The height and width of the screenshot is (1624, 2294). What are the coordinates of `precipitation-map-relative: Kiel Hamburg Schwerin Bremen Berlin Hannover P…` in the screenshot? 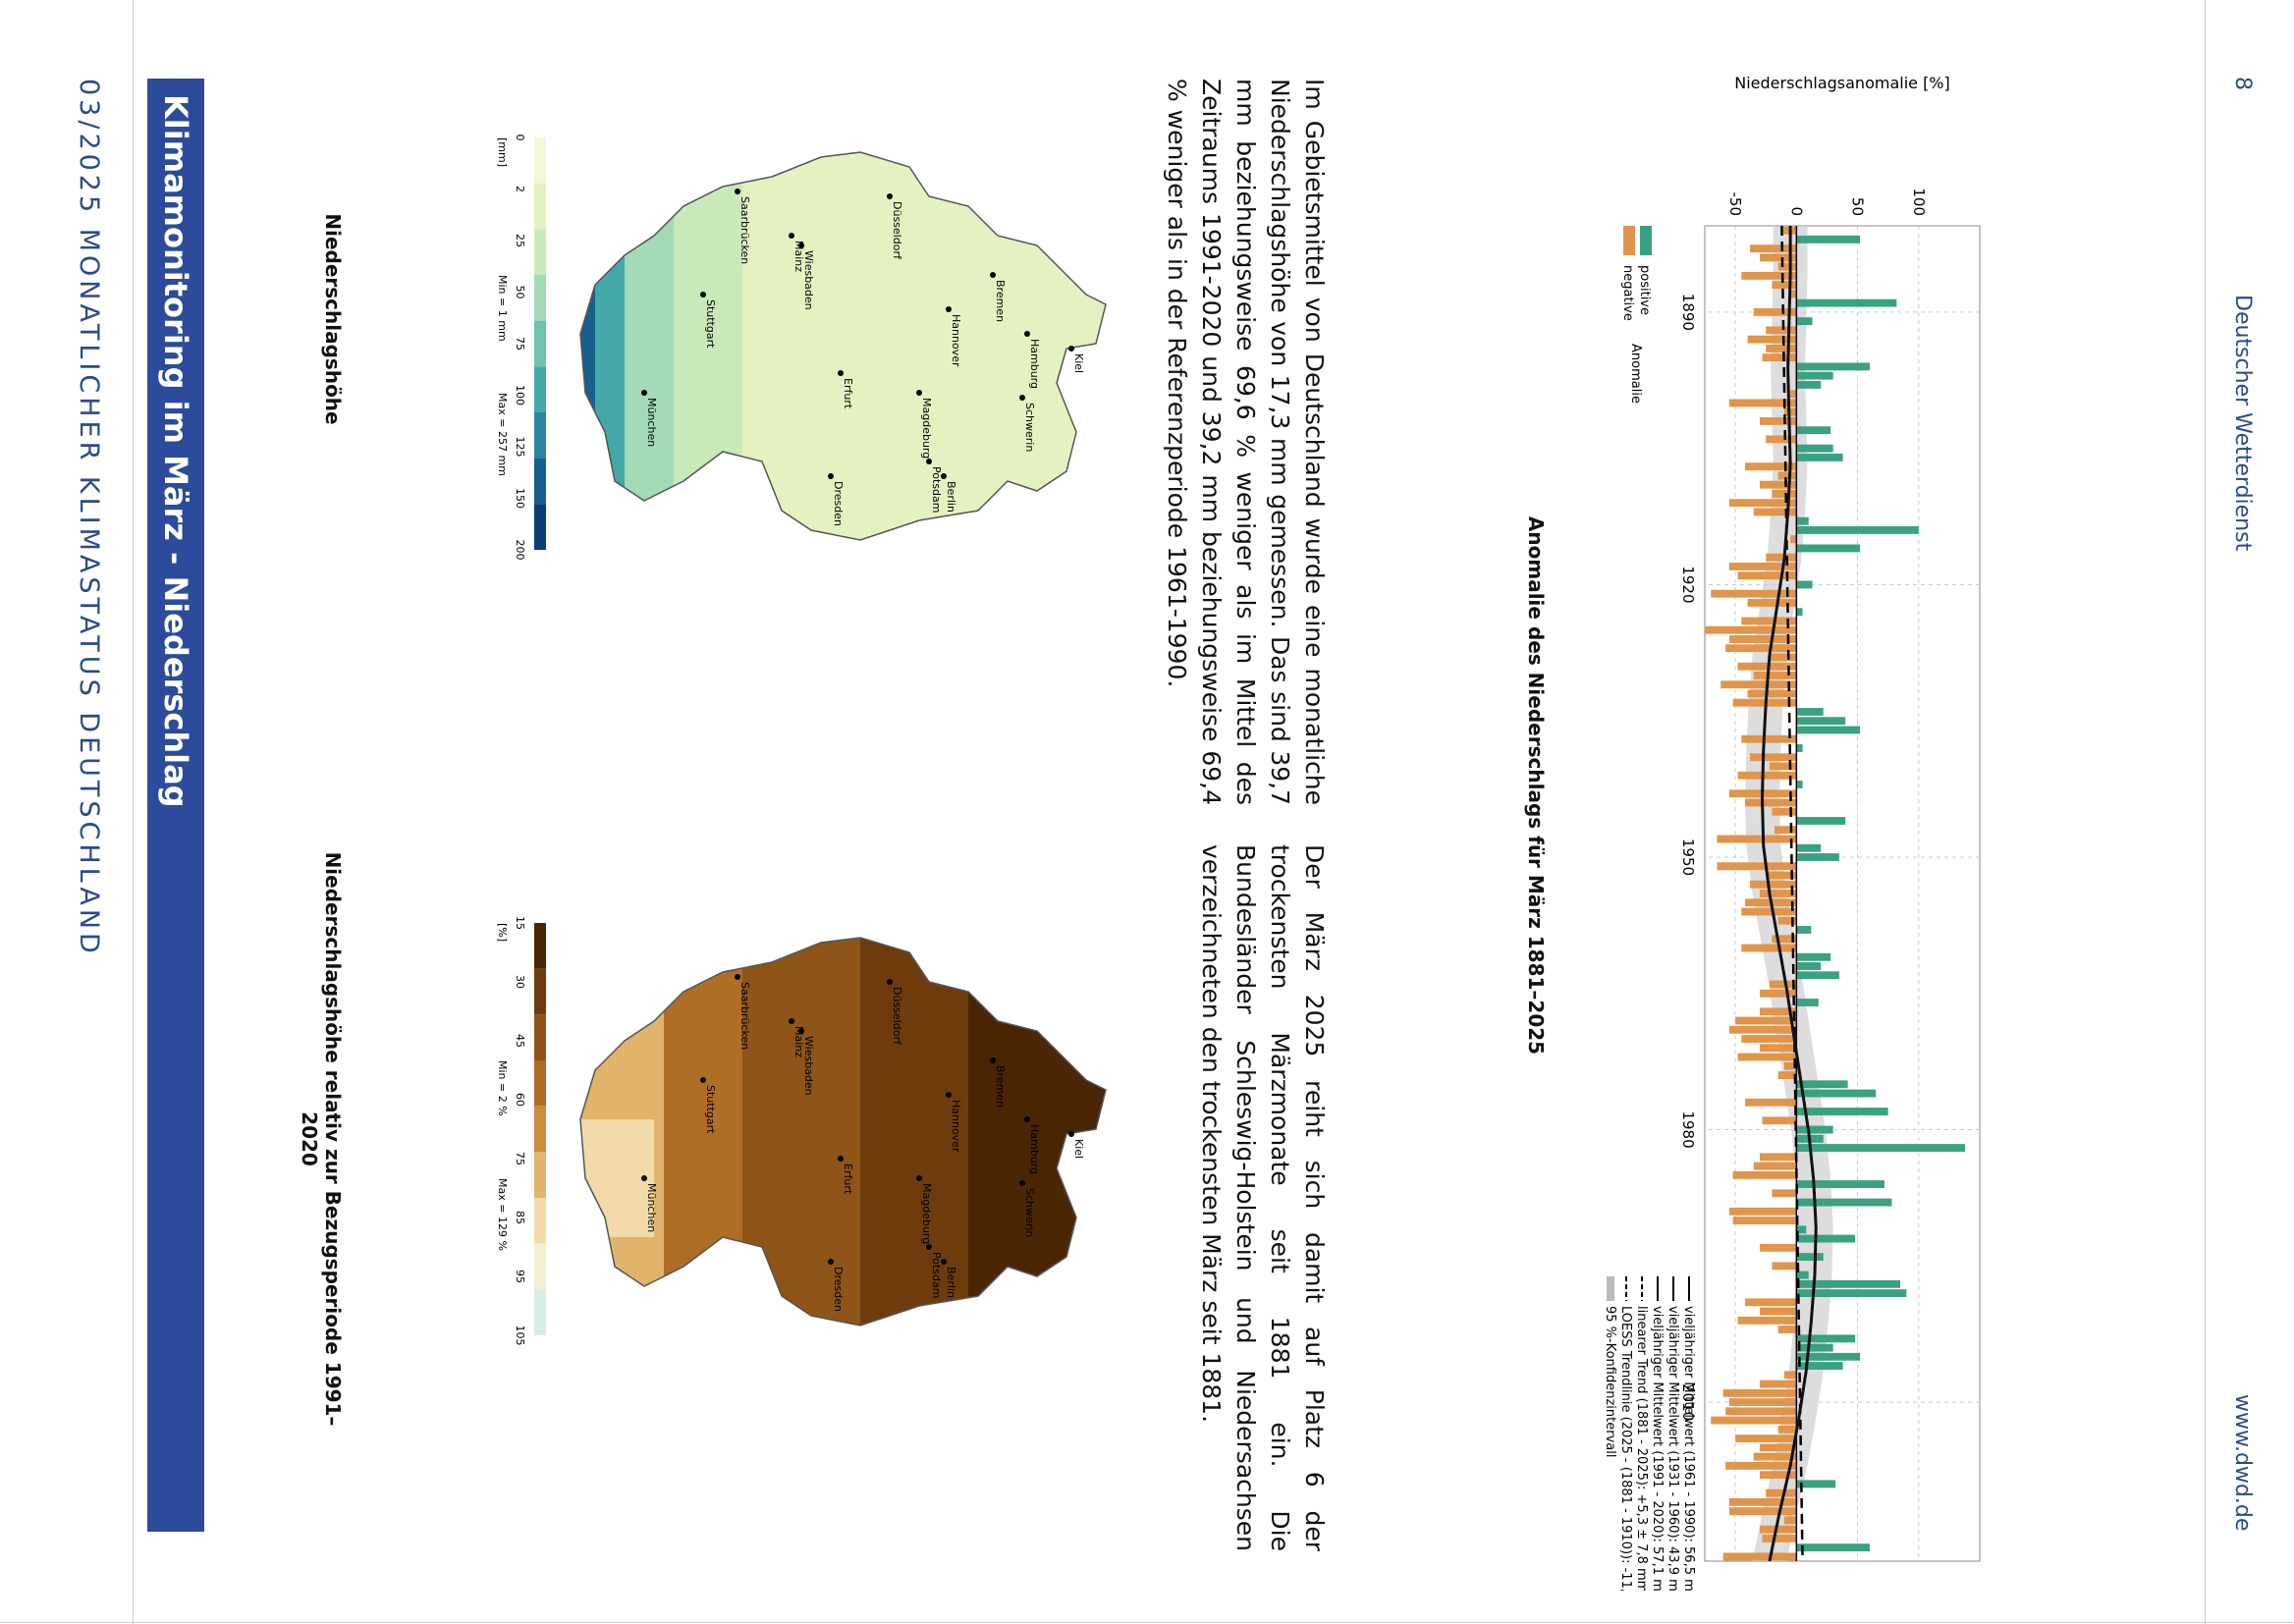 It's located at (801, 1131).